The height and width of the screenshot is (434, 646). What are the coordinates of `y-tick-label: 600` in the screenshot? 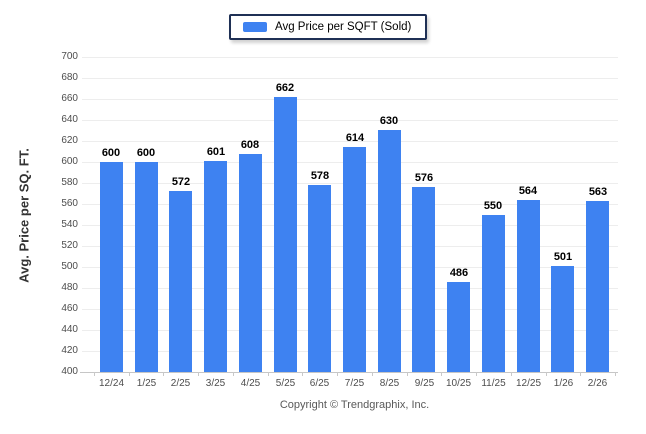 It's located at (69, 161).